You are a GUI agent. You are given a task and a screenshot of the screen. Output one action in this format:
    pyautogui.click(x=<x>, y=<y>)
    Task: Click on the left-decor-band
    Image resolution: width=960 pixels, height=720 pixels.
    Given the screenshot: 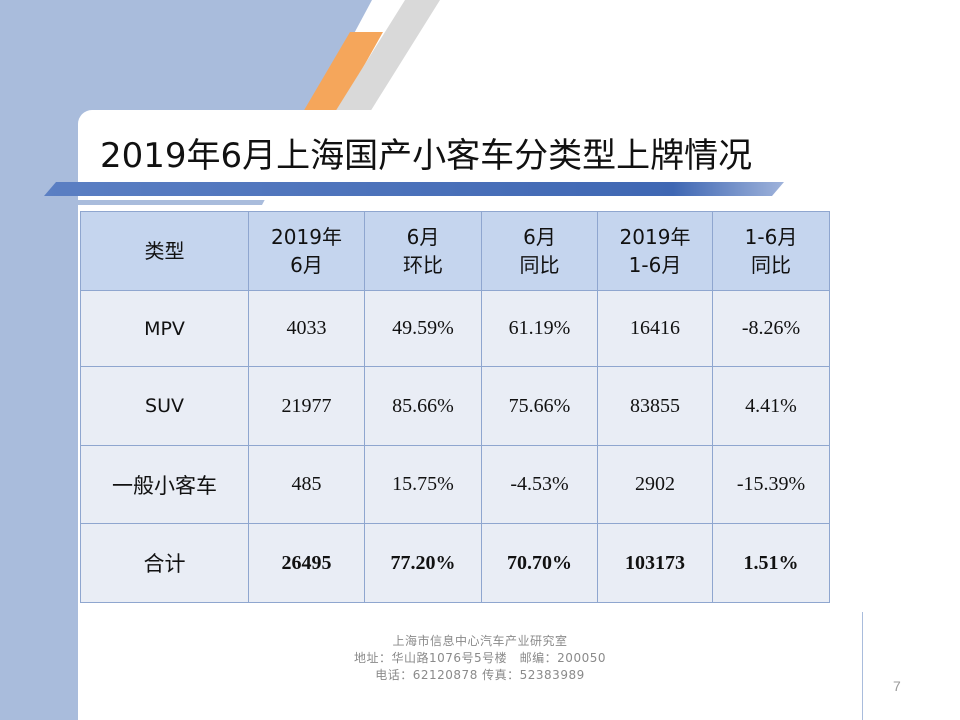 What is the action you would take?
    pyautogui.click(x=39, y=360)
    